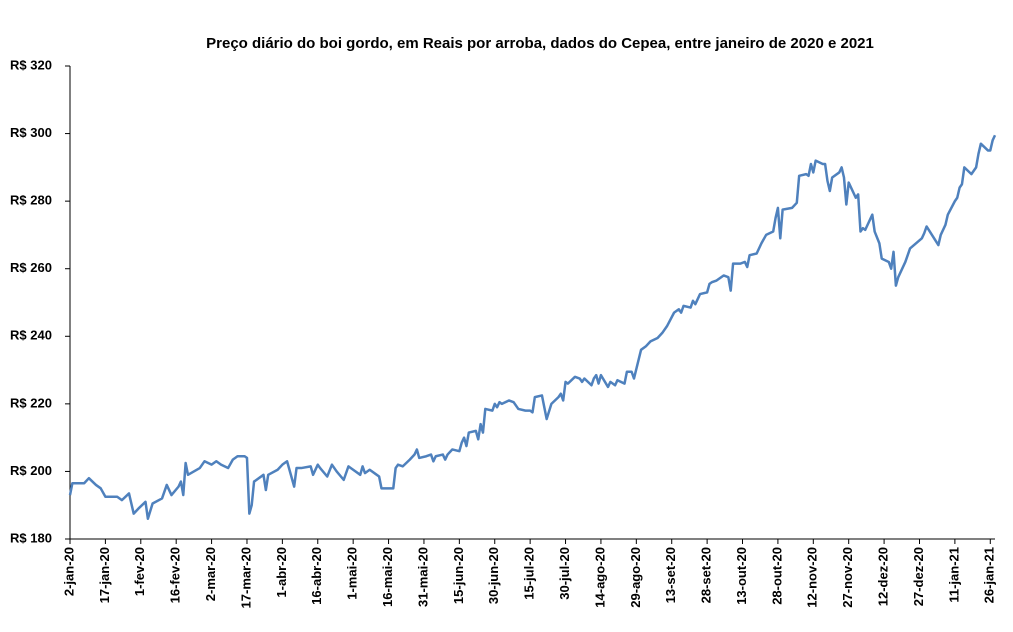 The width and height of the screenshot is (1013, 632). I want to click on x-tick-label: 1-abr-20, so click(281, 572).